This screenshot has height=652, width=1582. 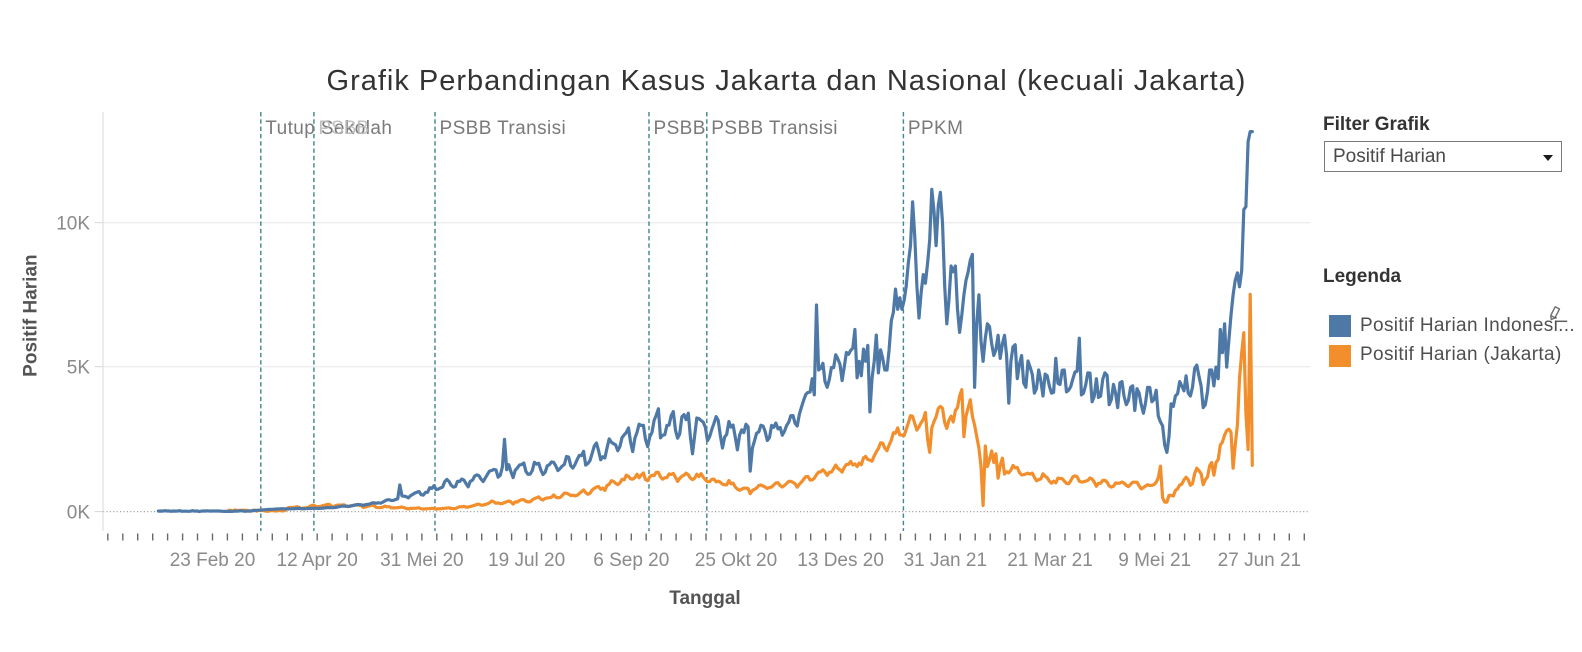 What do you see at coordinates (73, 224) in the screenshot?
I see `svg-text: 10K` at bounding box center [73, 224].